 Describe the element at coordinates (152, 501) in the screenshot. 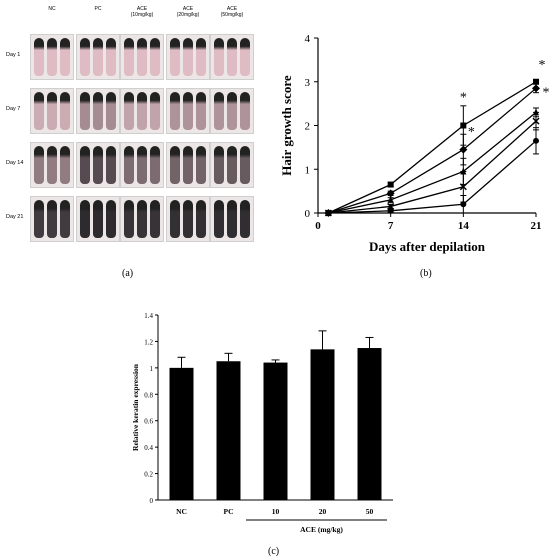

I see `y-tick-label: 0` at that location.